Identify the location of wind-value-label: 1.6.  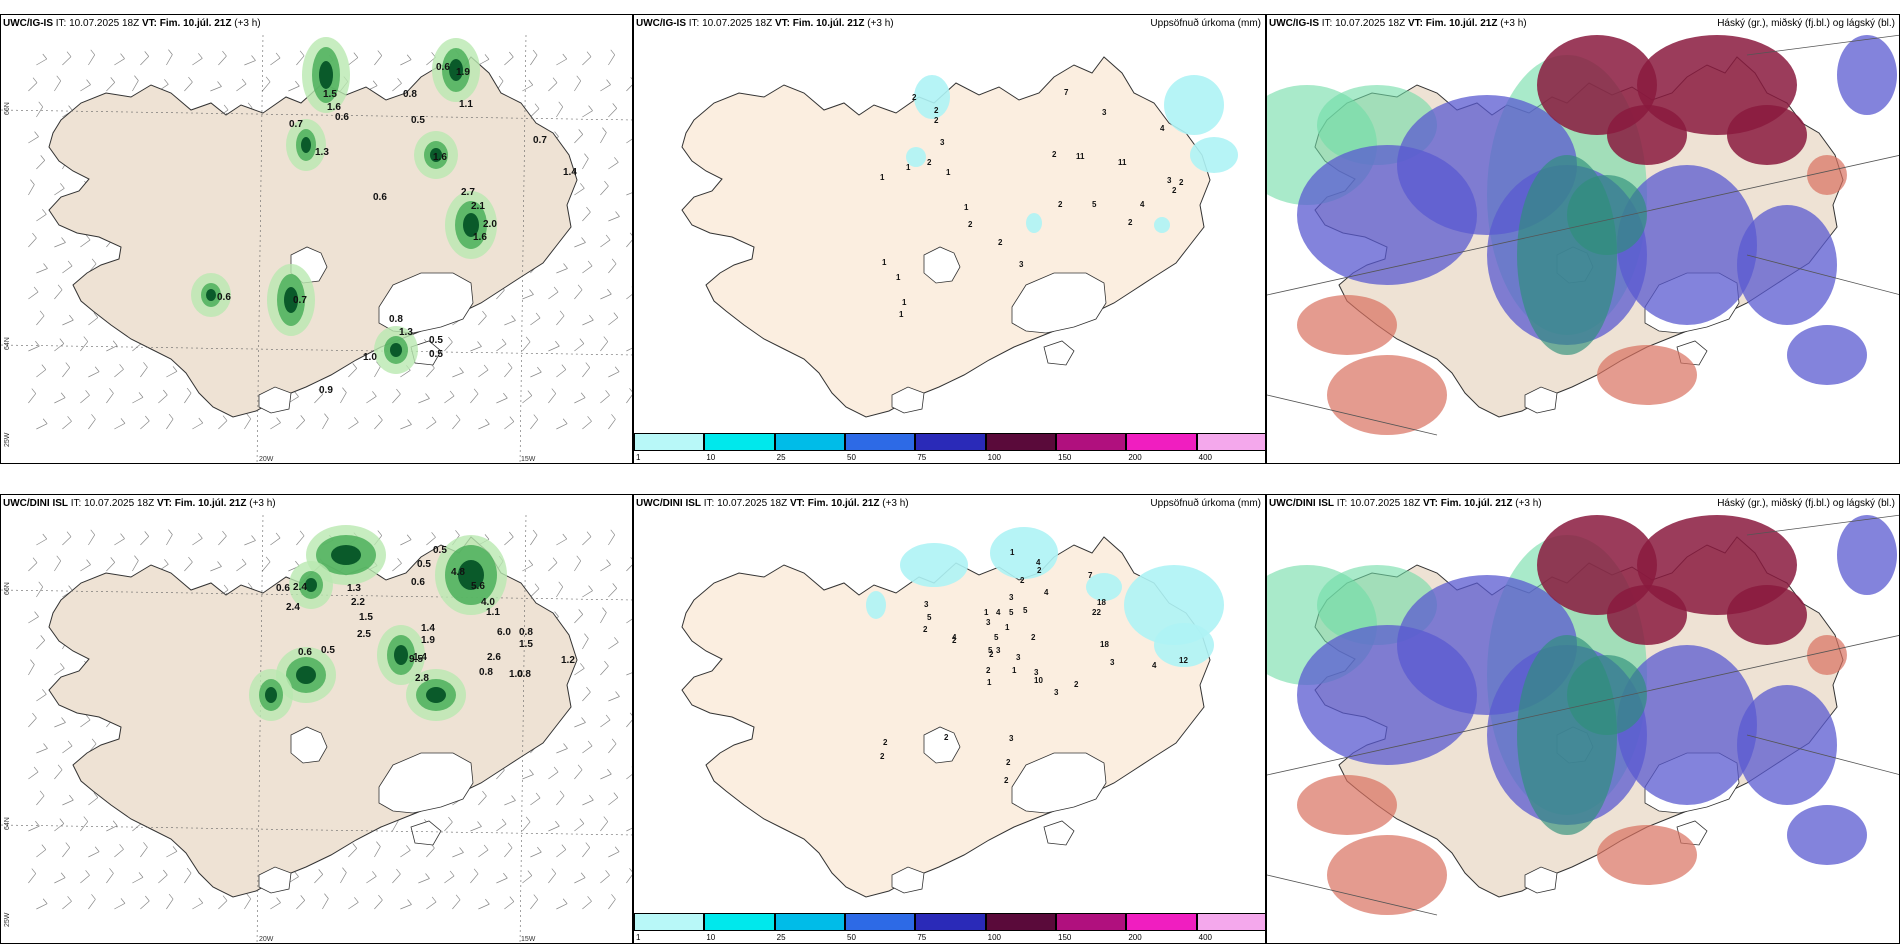
(334, 107).